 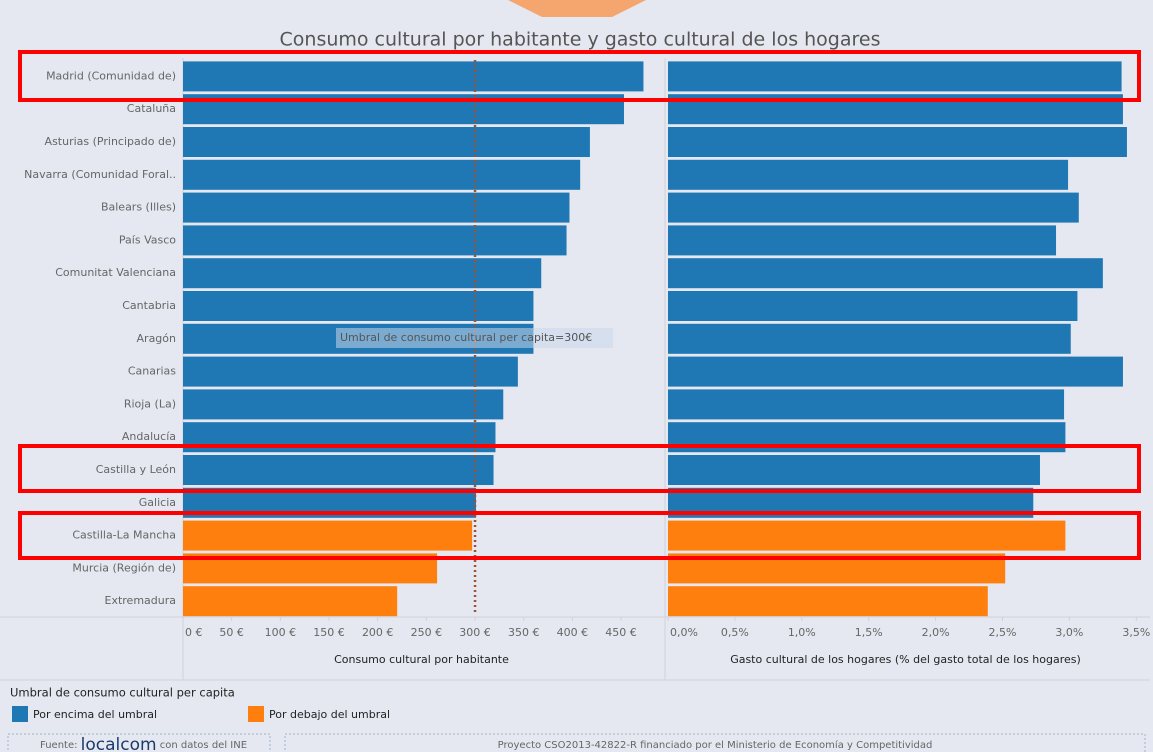 What do you see at coordinates (378, 632) in the screenshot?
I see `x-tick-label: 200 €` at bounding box center [378, 632].